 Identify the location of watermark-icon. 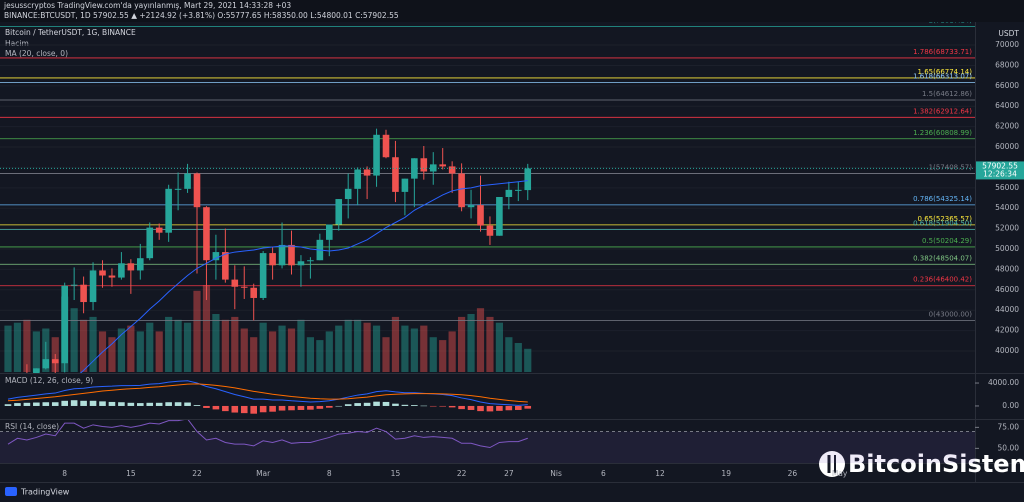
(832, 464).